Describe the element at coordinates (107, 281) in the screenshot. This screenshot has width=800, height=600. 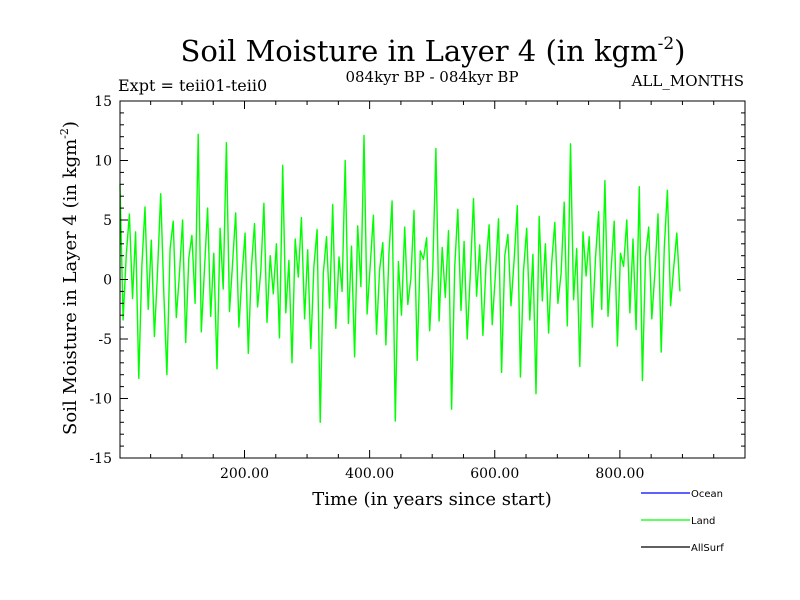
I see `y-tick-label: 0` at that location.